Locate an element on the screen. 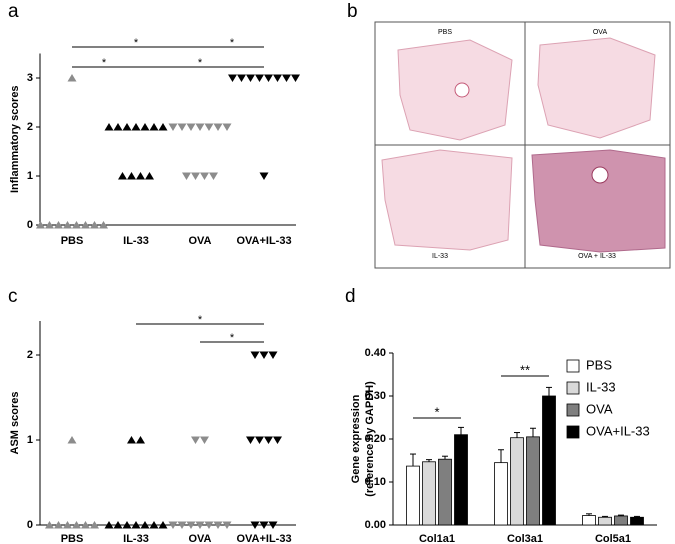 Image resolution: width=675 pixels, height=544 pixels. y-axis-label: Inflammatory scores is located at coordinates (15, 139).